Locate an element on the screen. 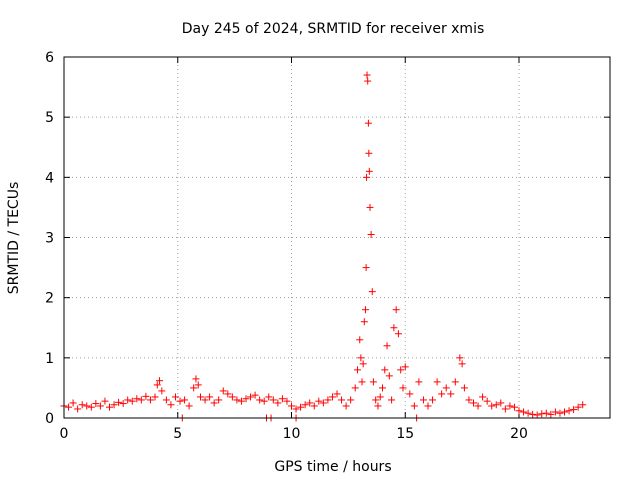 Image resolution: width=640 pixels, height=480 pixels. y-tick-label: 2 is located at coordinates (49, 299).